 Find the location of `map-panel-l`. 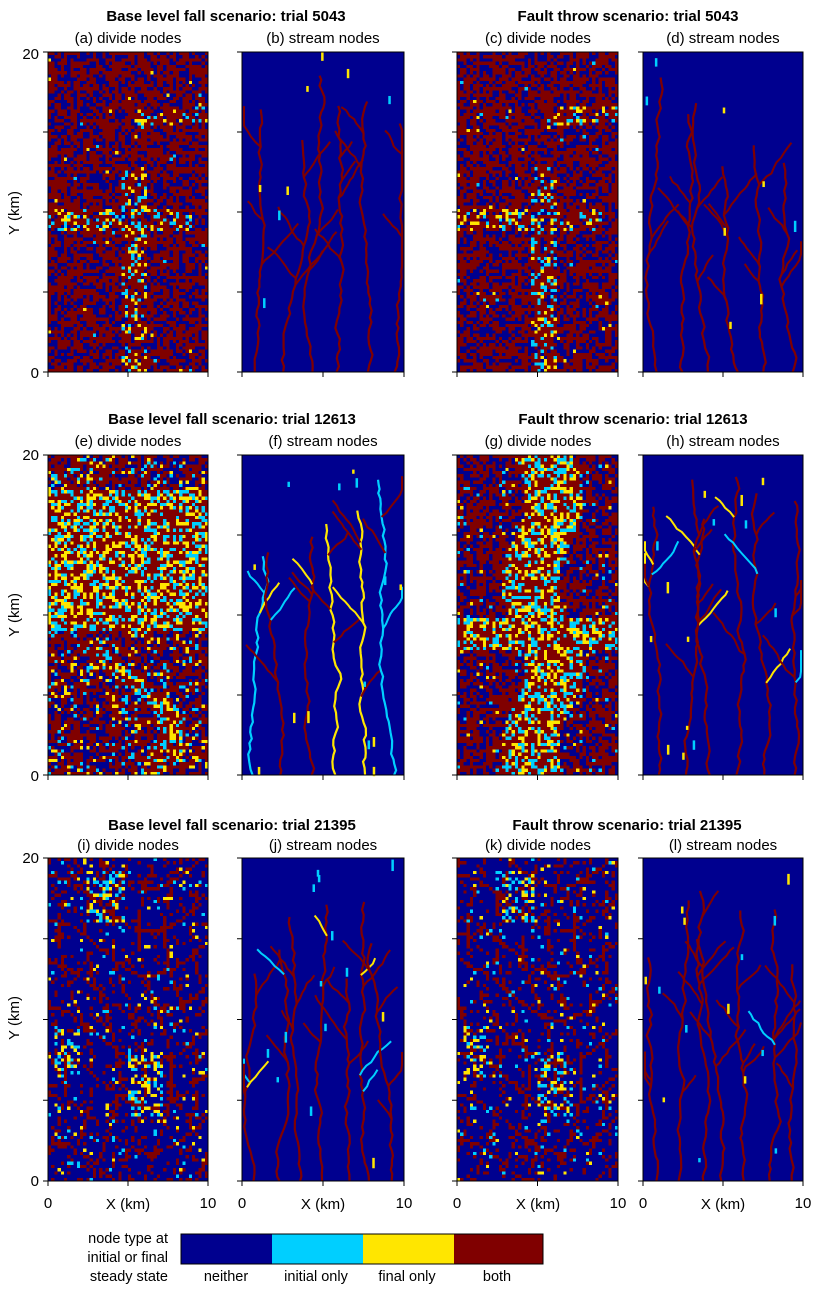

map-panel-l is located at coordinates (721, 1021).